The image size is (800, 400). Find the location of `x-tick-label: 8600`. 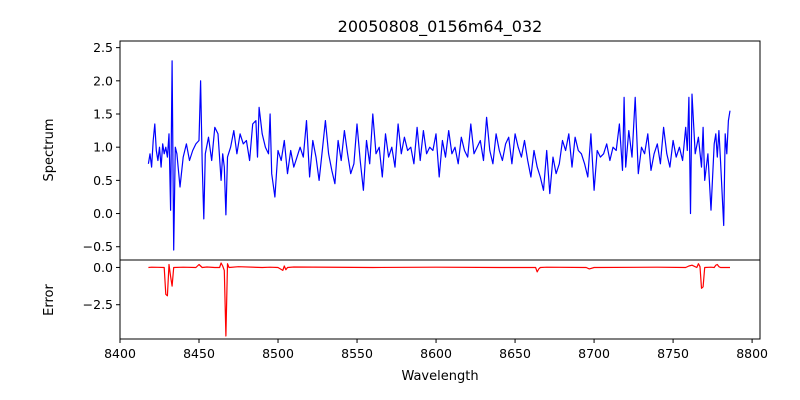

x-tick-label: 8600 is located at coordinates (436, 353).